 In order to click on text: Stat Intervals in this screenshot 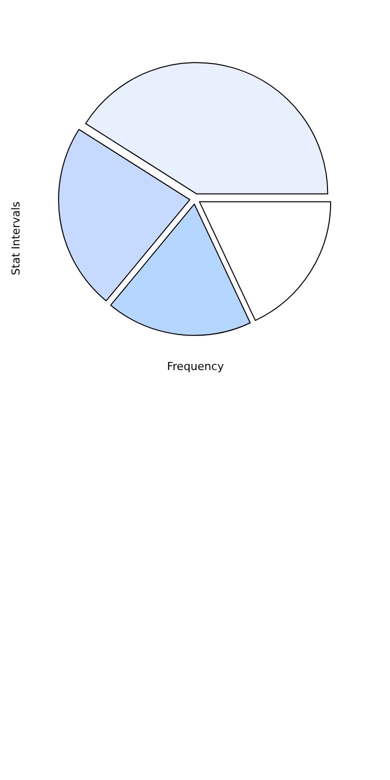, I will do `click(15, 238)`.